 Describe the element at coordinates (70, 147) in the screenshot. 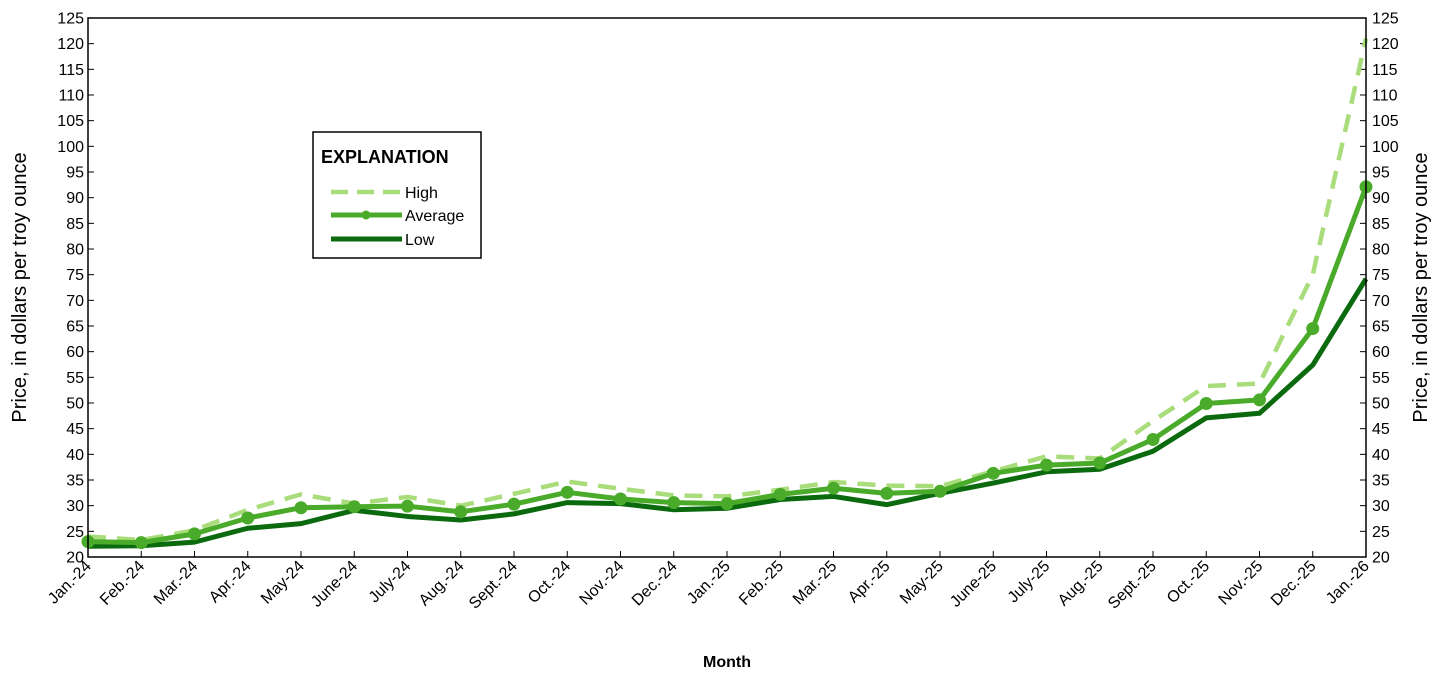

I see `y-tick-label-left: 100` at that location.